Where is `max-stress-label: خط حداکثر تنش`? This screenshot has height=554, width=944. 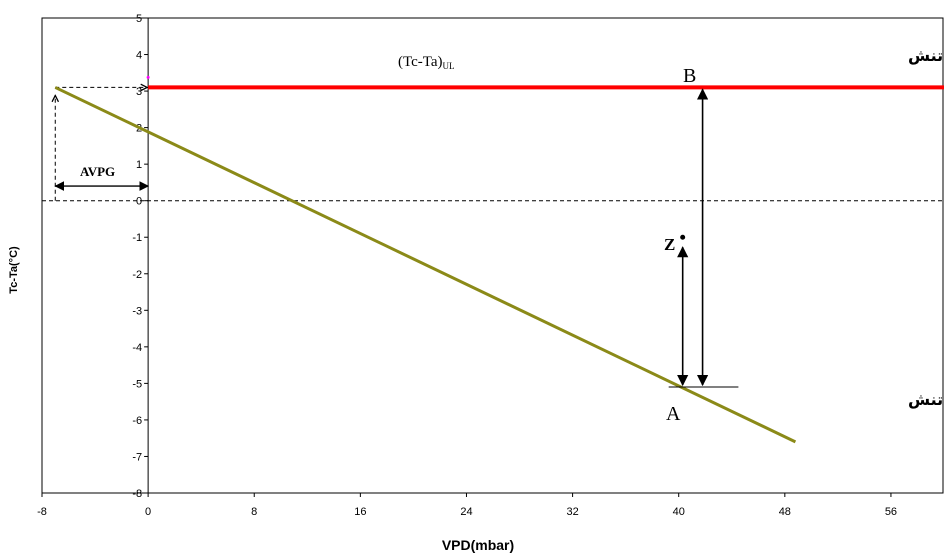 max-stress-label: خط حداکثر تنش is located at coordinates (926, 55).